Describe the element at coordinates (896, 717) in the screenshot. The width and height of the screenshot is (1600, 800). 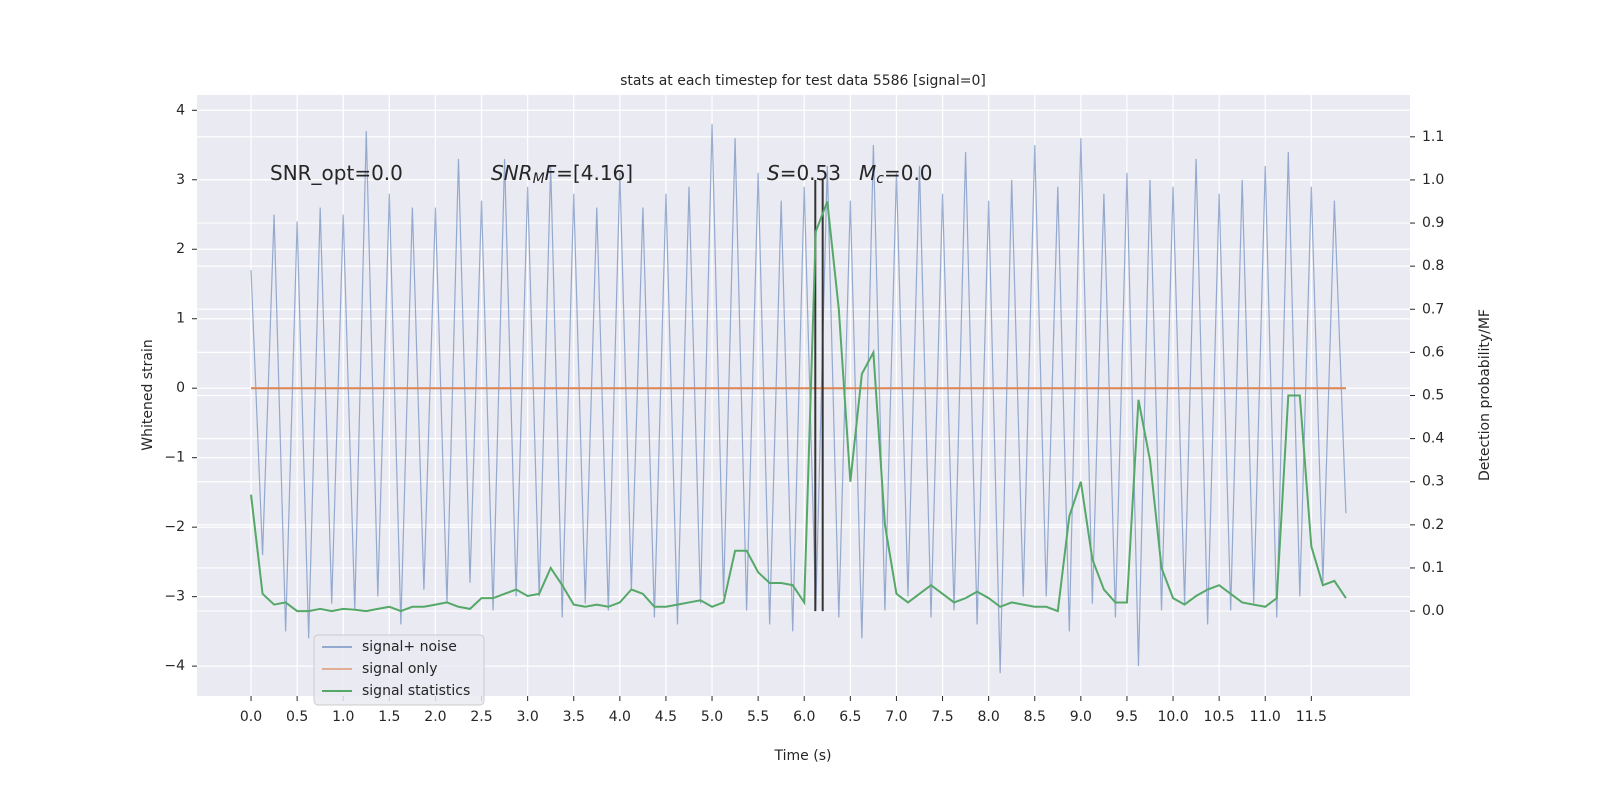
I see `x-tick-label: 7.0` at that location.